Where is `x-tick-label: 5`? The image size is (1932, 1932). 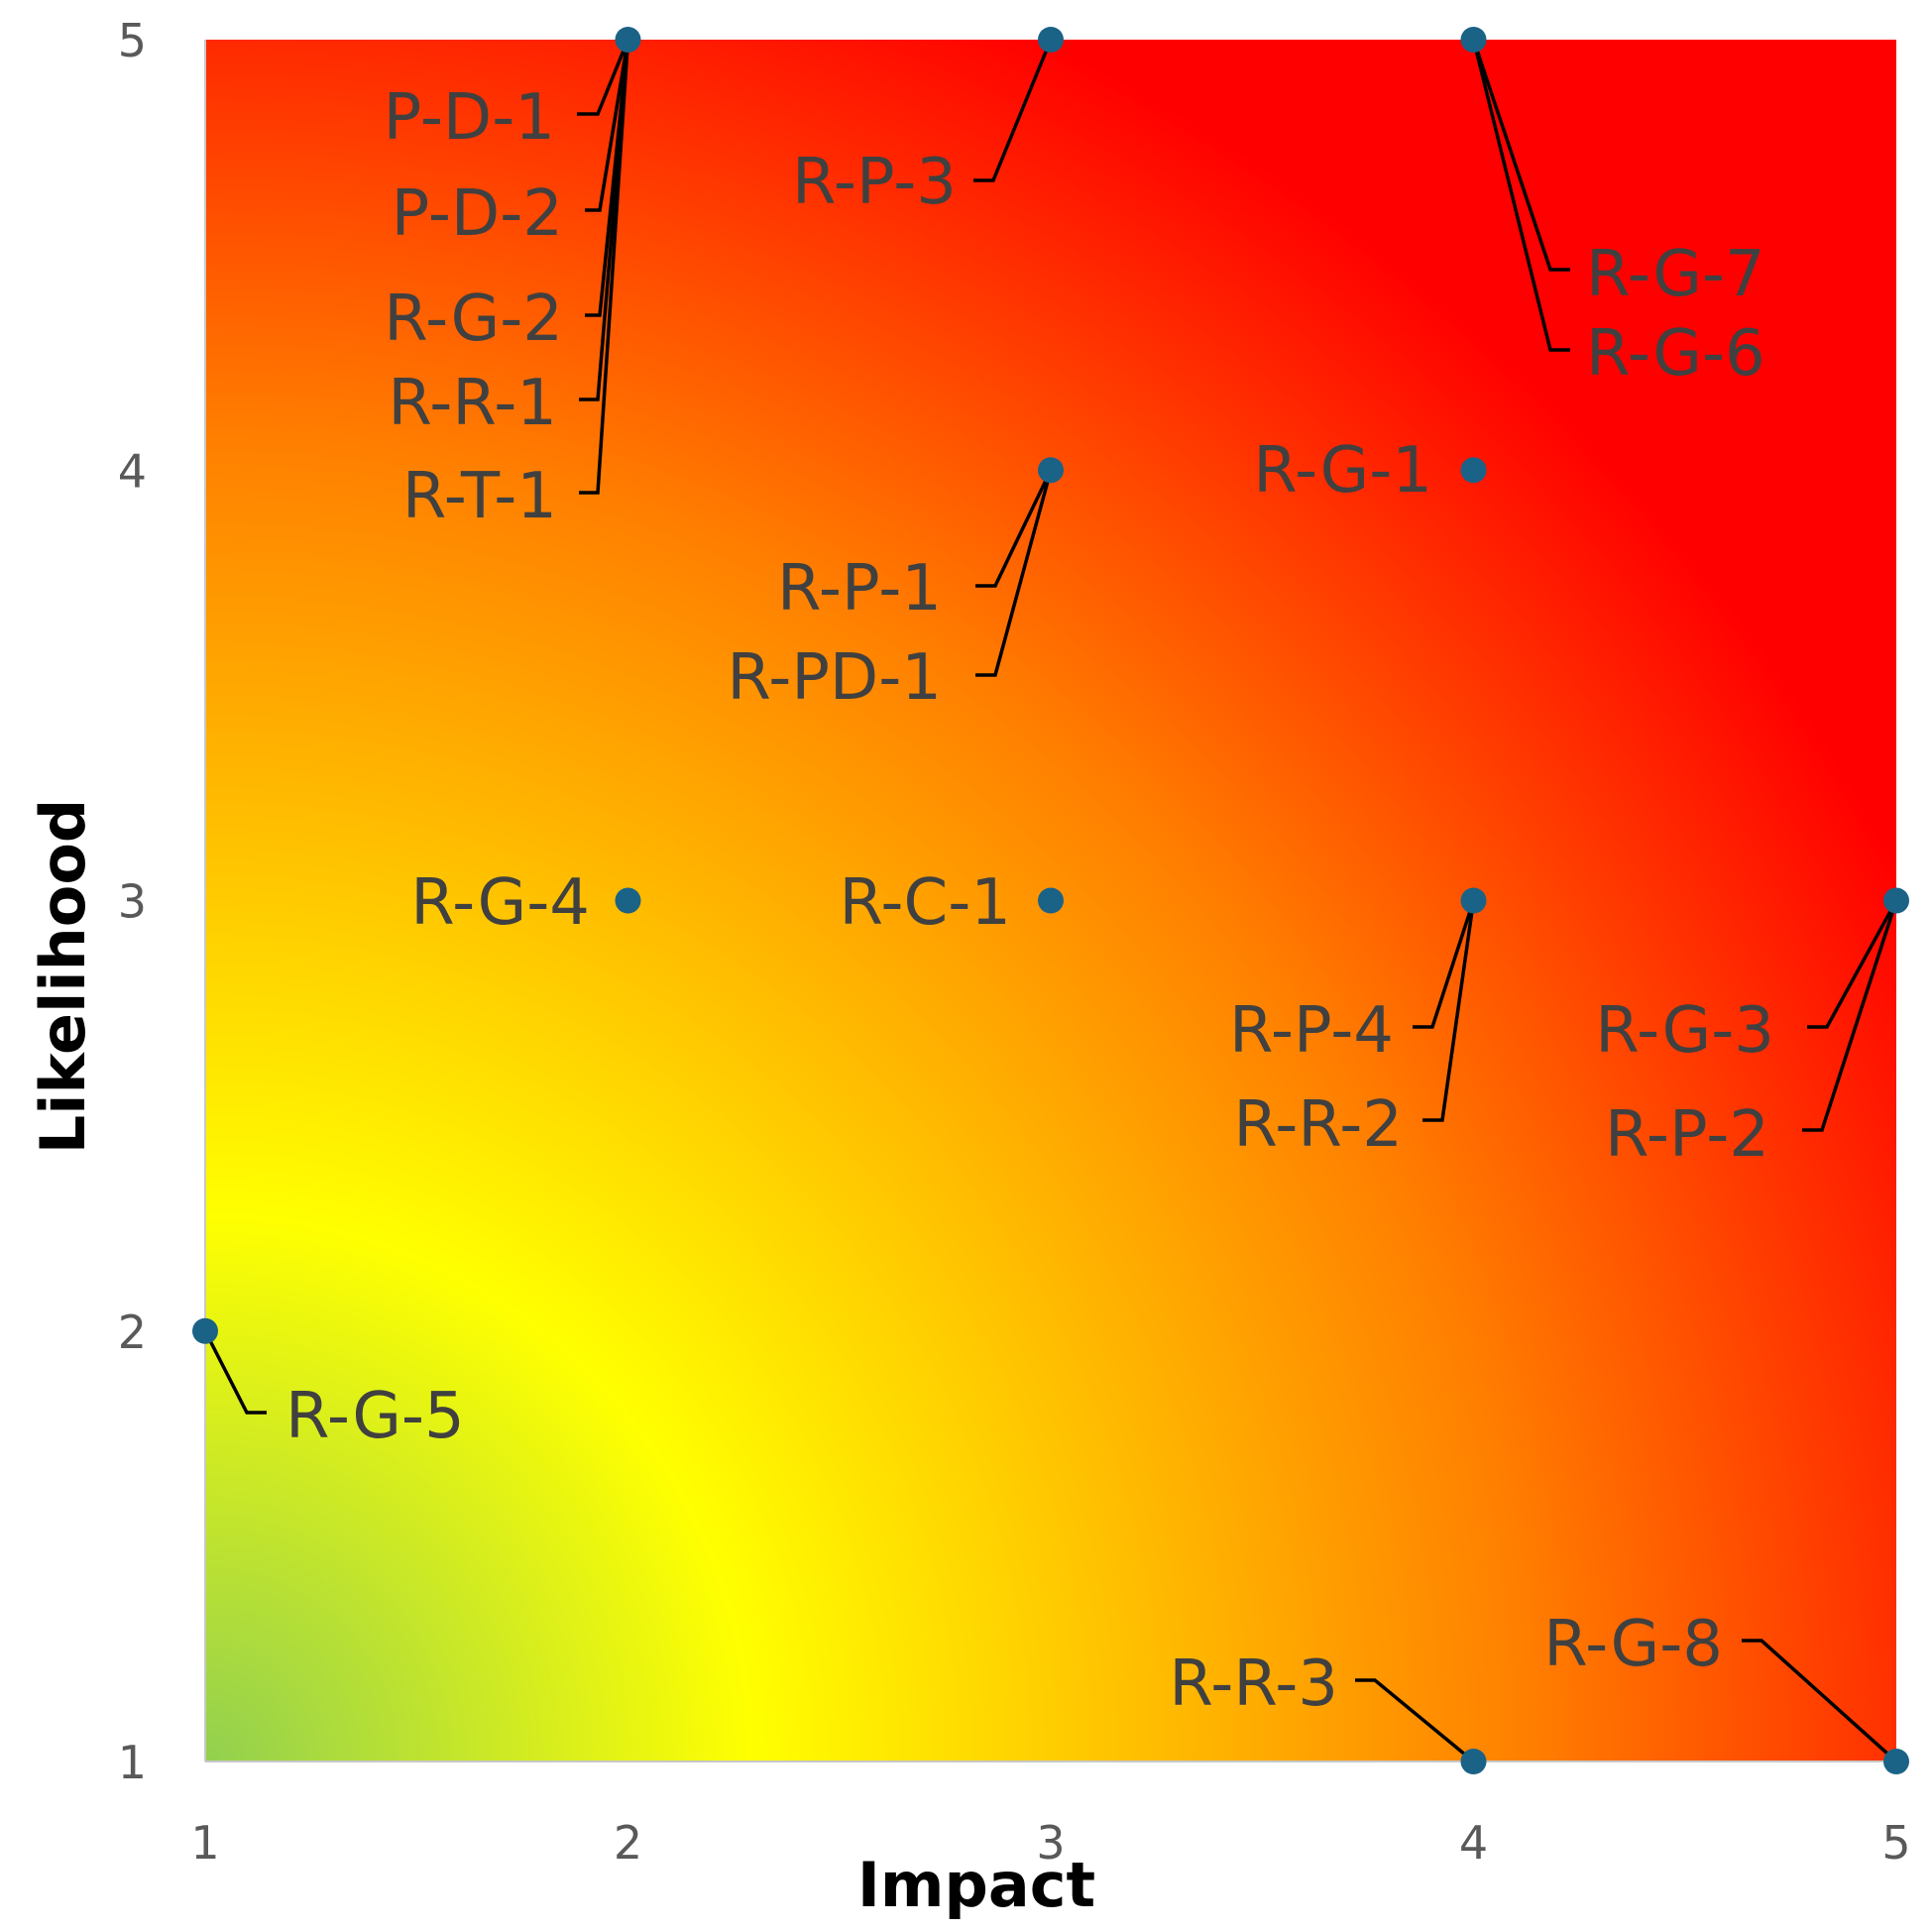
x-tick-label: 5 is located at coordinates (1895, 1843).